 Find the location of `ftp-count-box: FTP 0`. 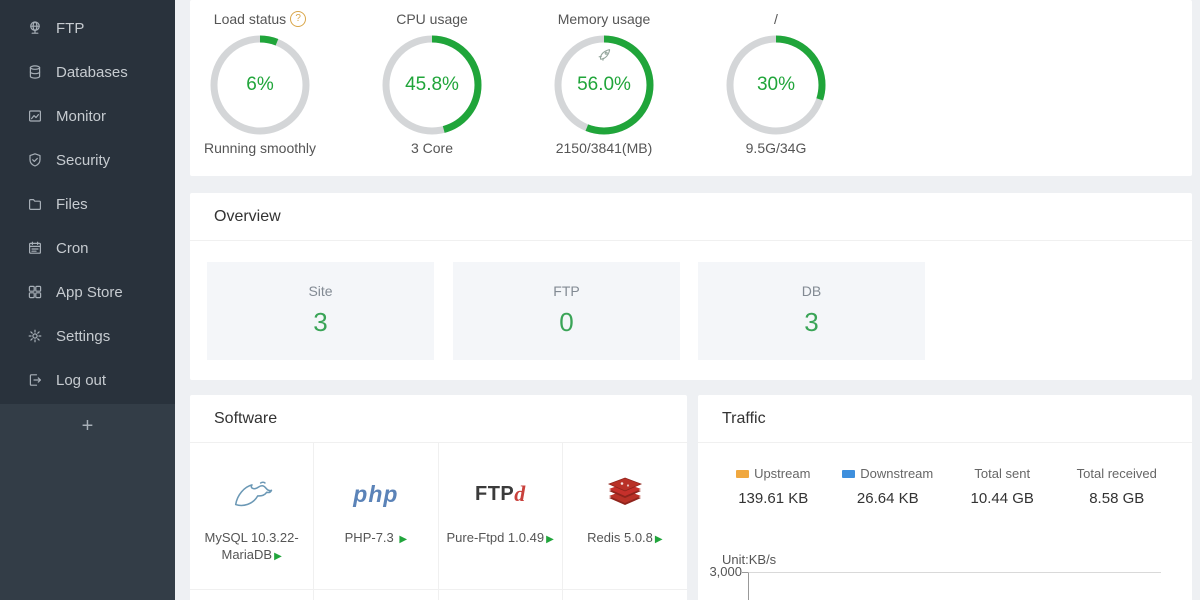

ftp-count-box: FTP 0 is located at coordinates (566, 311).